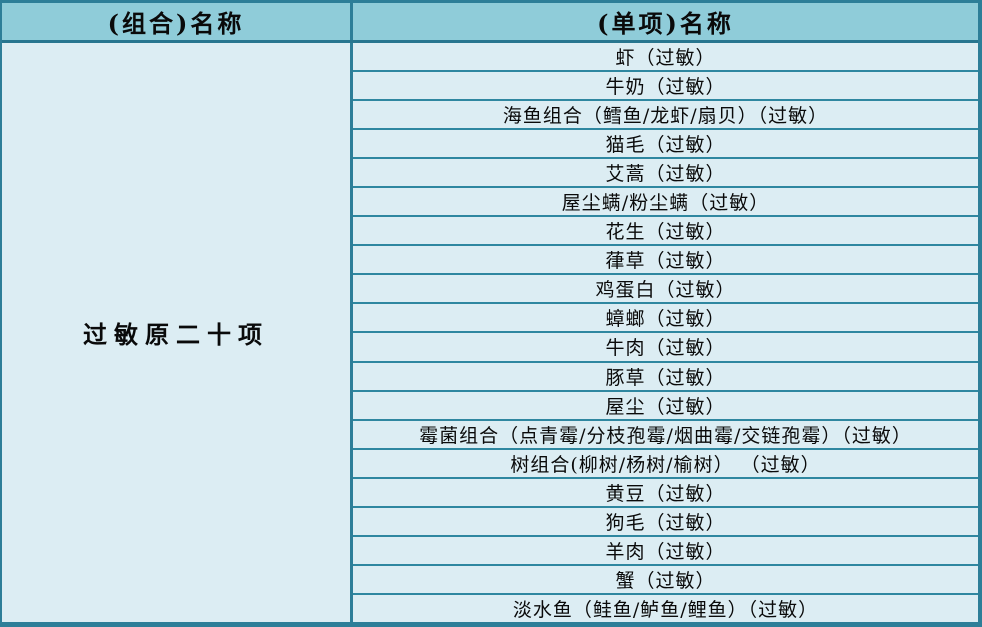 The height and width of the screenshot is (627, 982). Describe the element at coordinates (665, 317) in the screenshot. I see `table-row: 蟑螂（过敏）` at that location.